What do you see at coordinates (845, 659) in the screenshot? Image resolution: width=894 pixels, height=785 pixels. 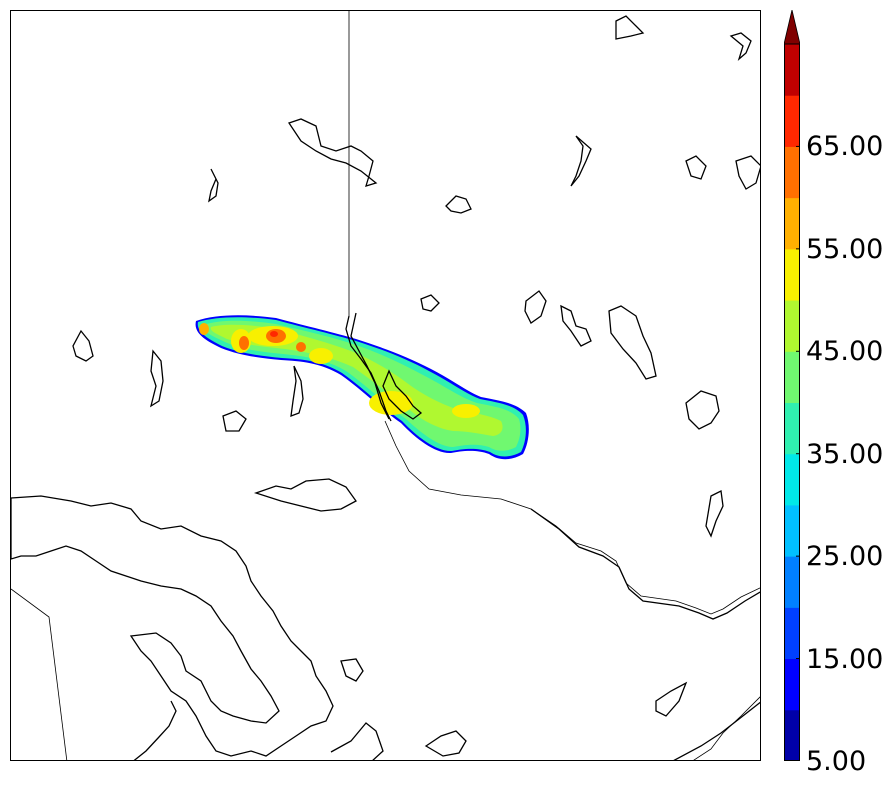 I see `colorbar-tick-label: 15.00` at bounding box center [845, 659].